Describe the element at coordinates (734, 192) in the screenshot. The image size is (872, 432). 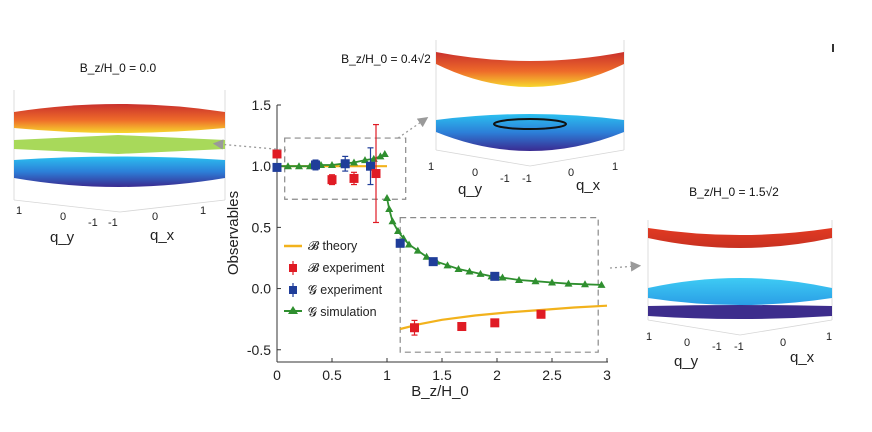
I see `right-inset-title: B_z/H_0 = 1.5√2` at that location.